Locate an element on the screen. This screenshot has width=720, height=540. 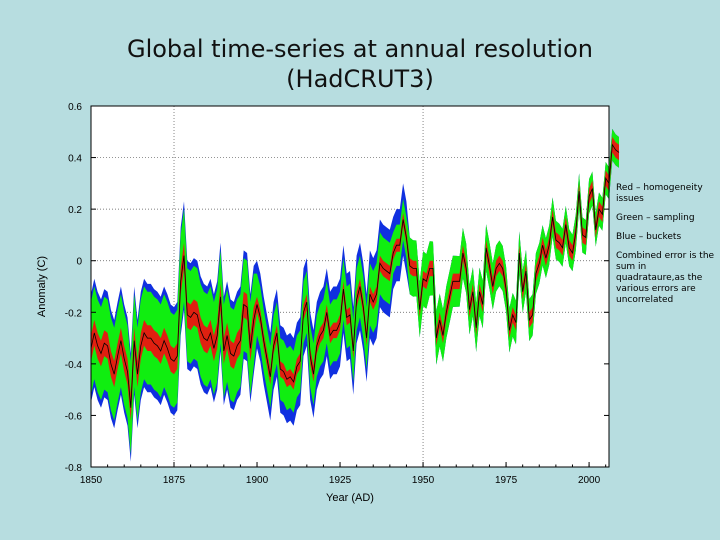
legend-green: Green – sampling is located at coordinates (655, 218).